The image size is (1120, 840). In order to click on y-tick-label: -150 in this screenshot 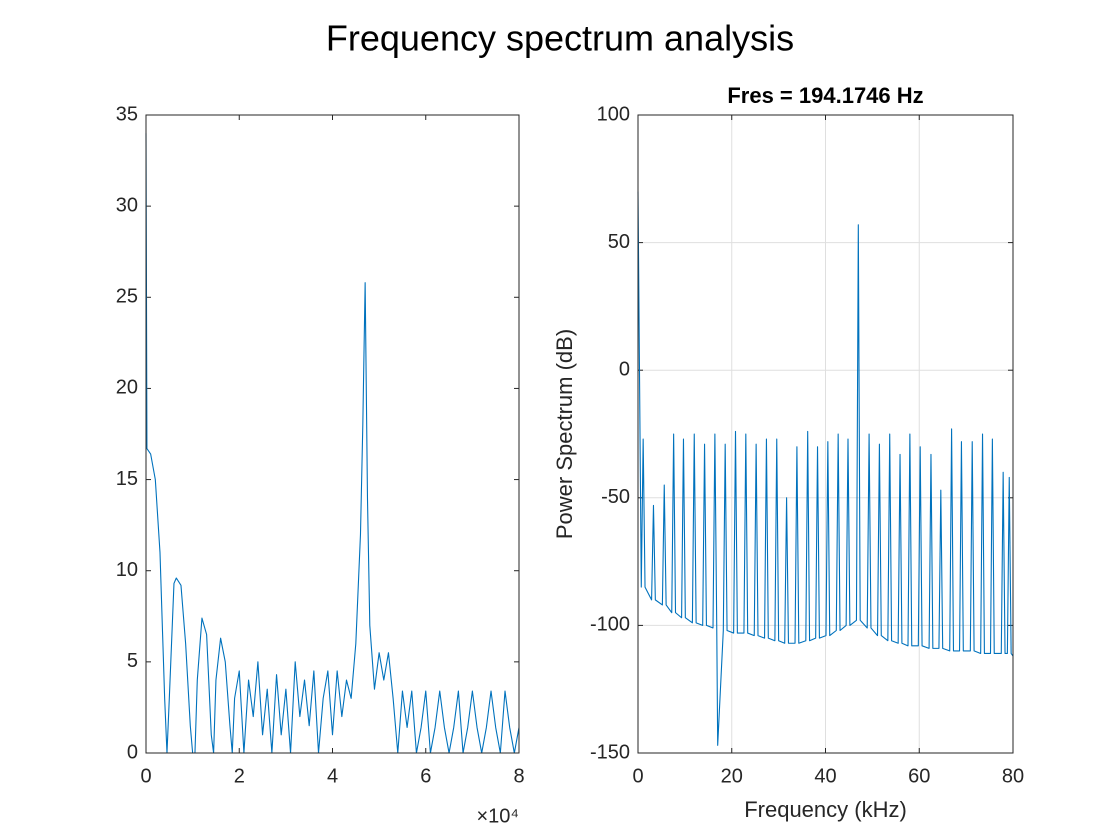, I will do `click(610, 752)`.